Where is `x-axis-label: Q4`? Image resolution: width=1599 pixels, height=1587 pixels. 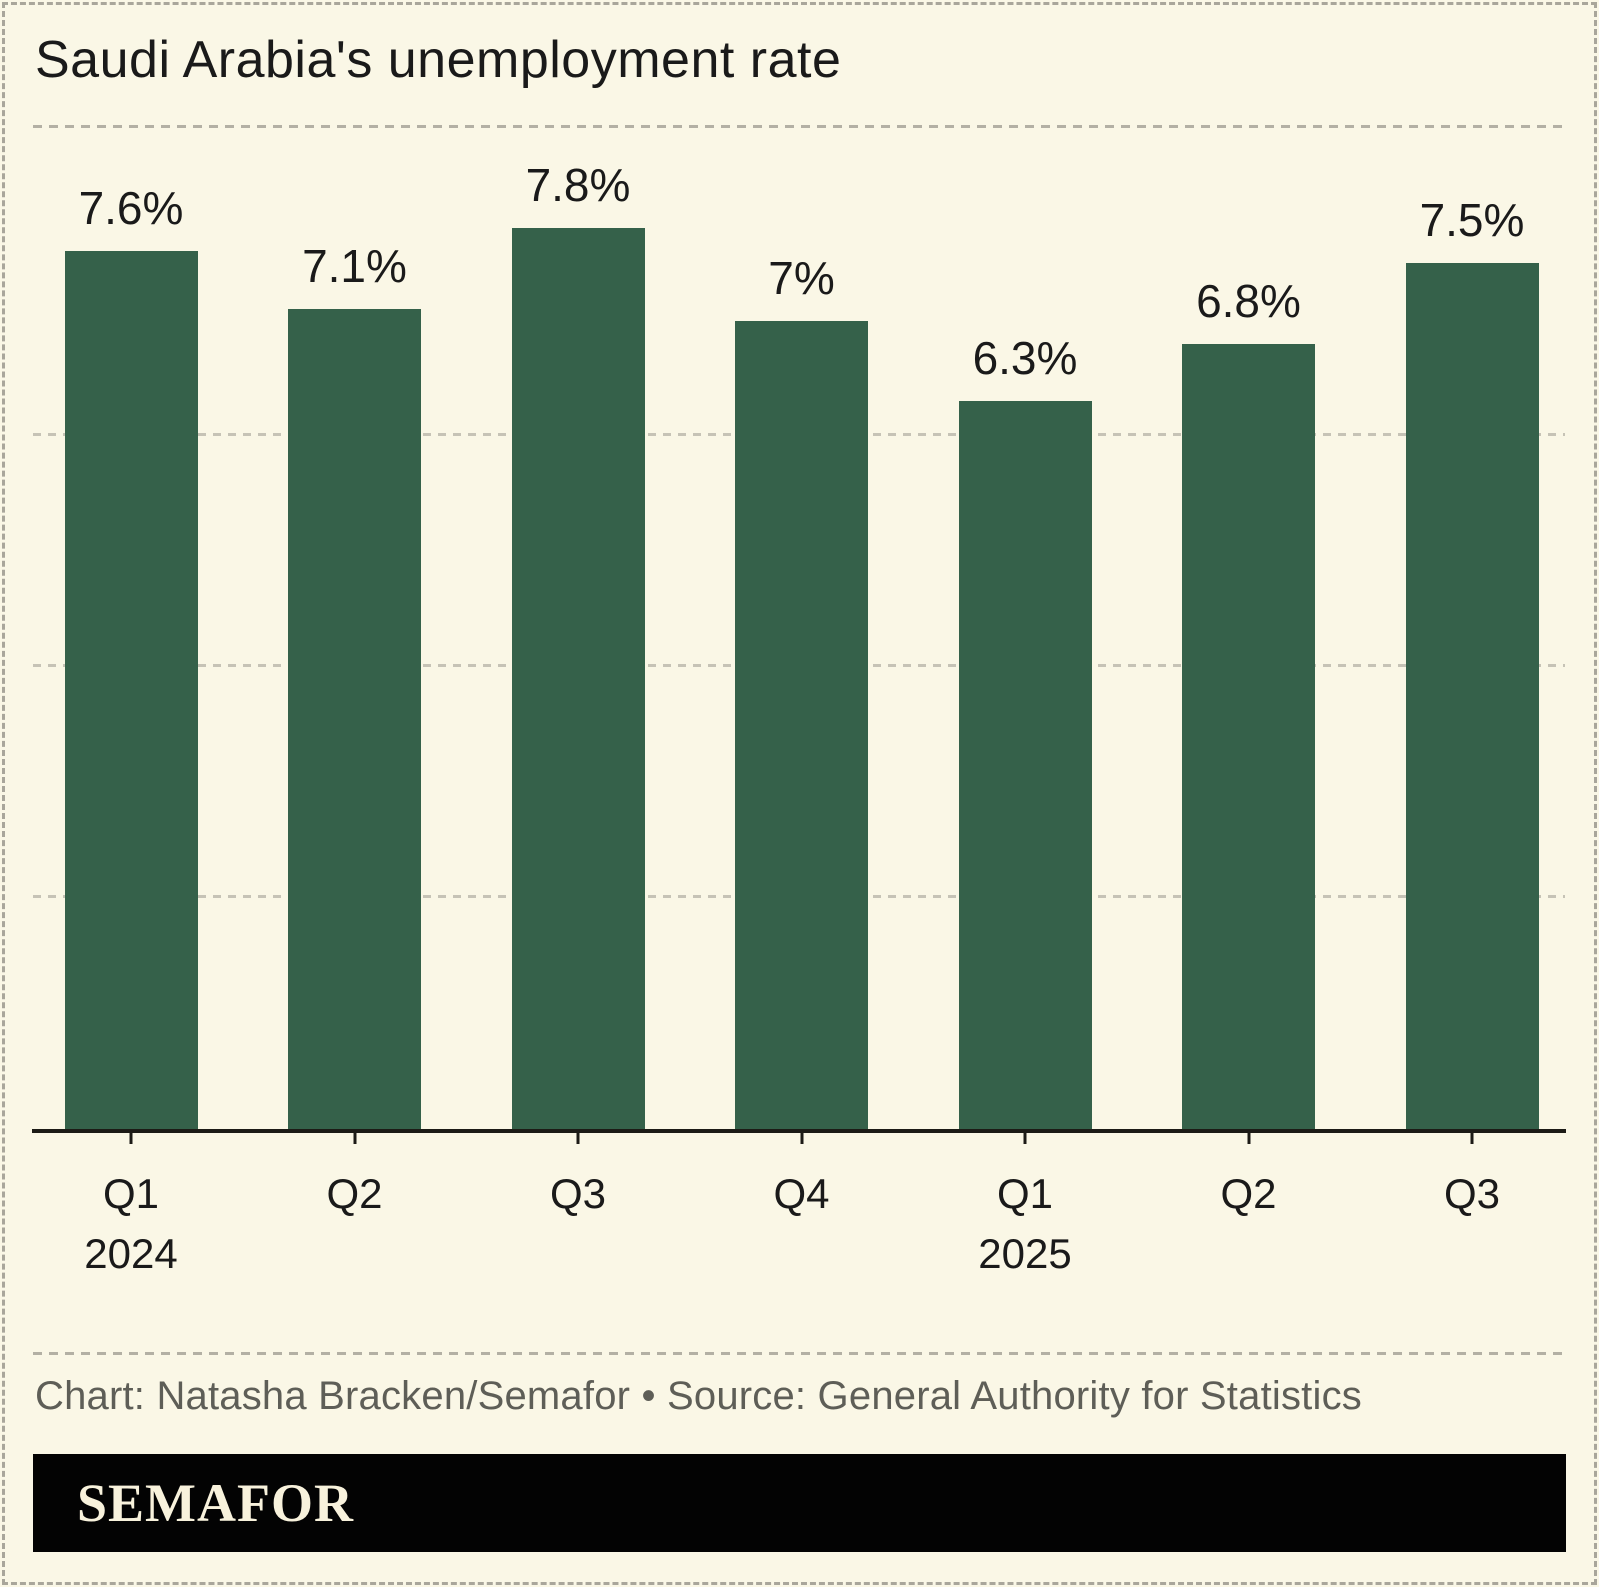
x-axis-label: Q4 is located at coordinates (801, 1193).